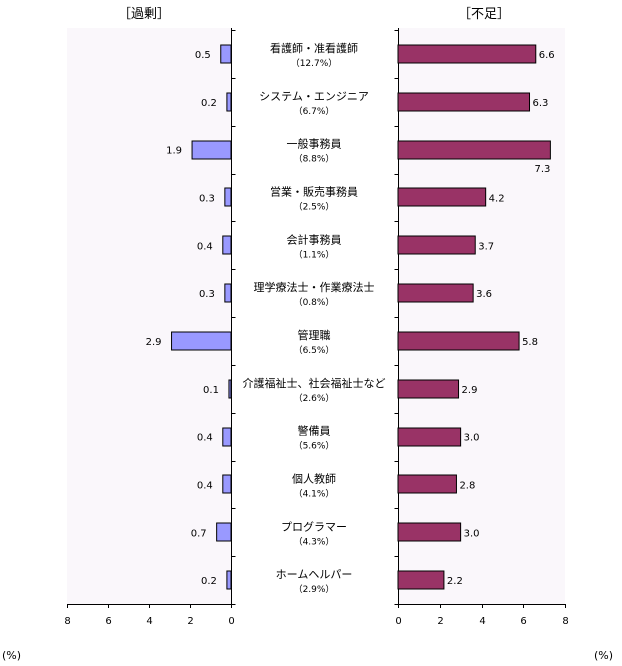  What do you see at coordinates (199, 533) in the screenshot?
I see `surplus-value-label: 0.7` at bounding box center [199, 533].